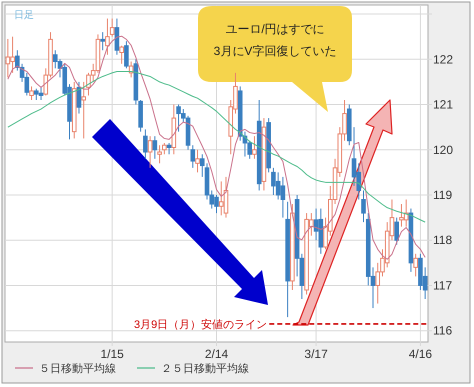 This screenshot has width=474, height=387. What do you see at coordinates (24, 15) in the screenshot?
I see `annotation: 日足` at bounding box center [24, 15].